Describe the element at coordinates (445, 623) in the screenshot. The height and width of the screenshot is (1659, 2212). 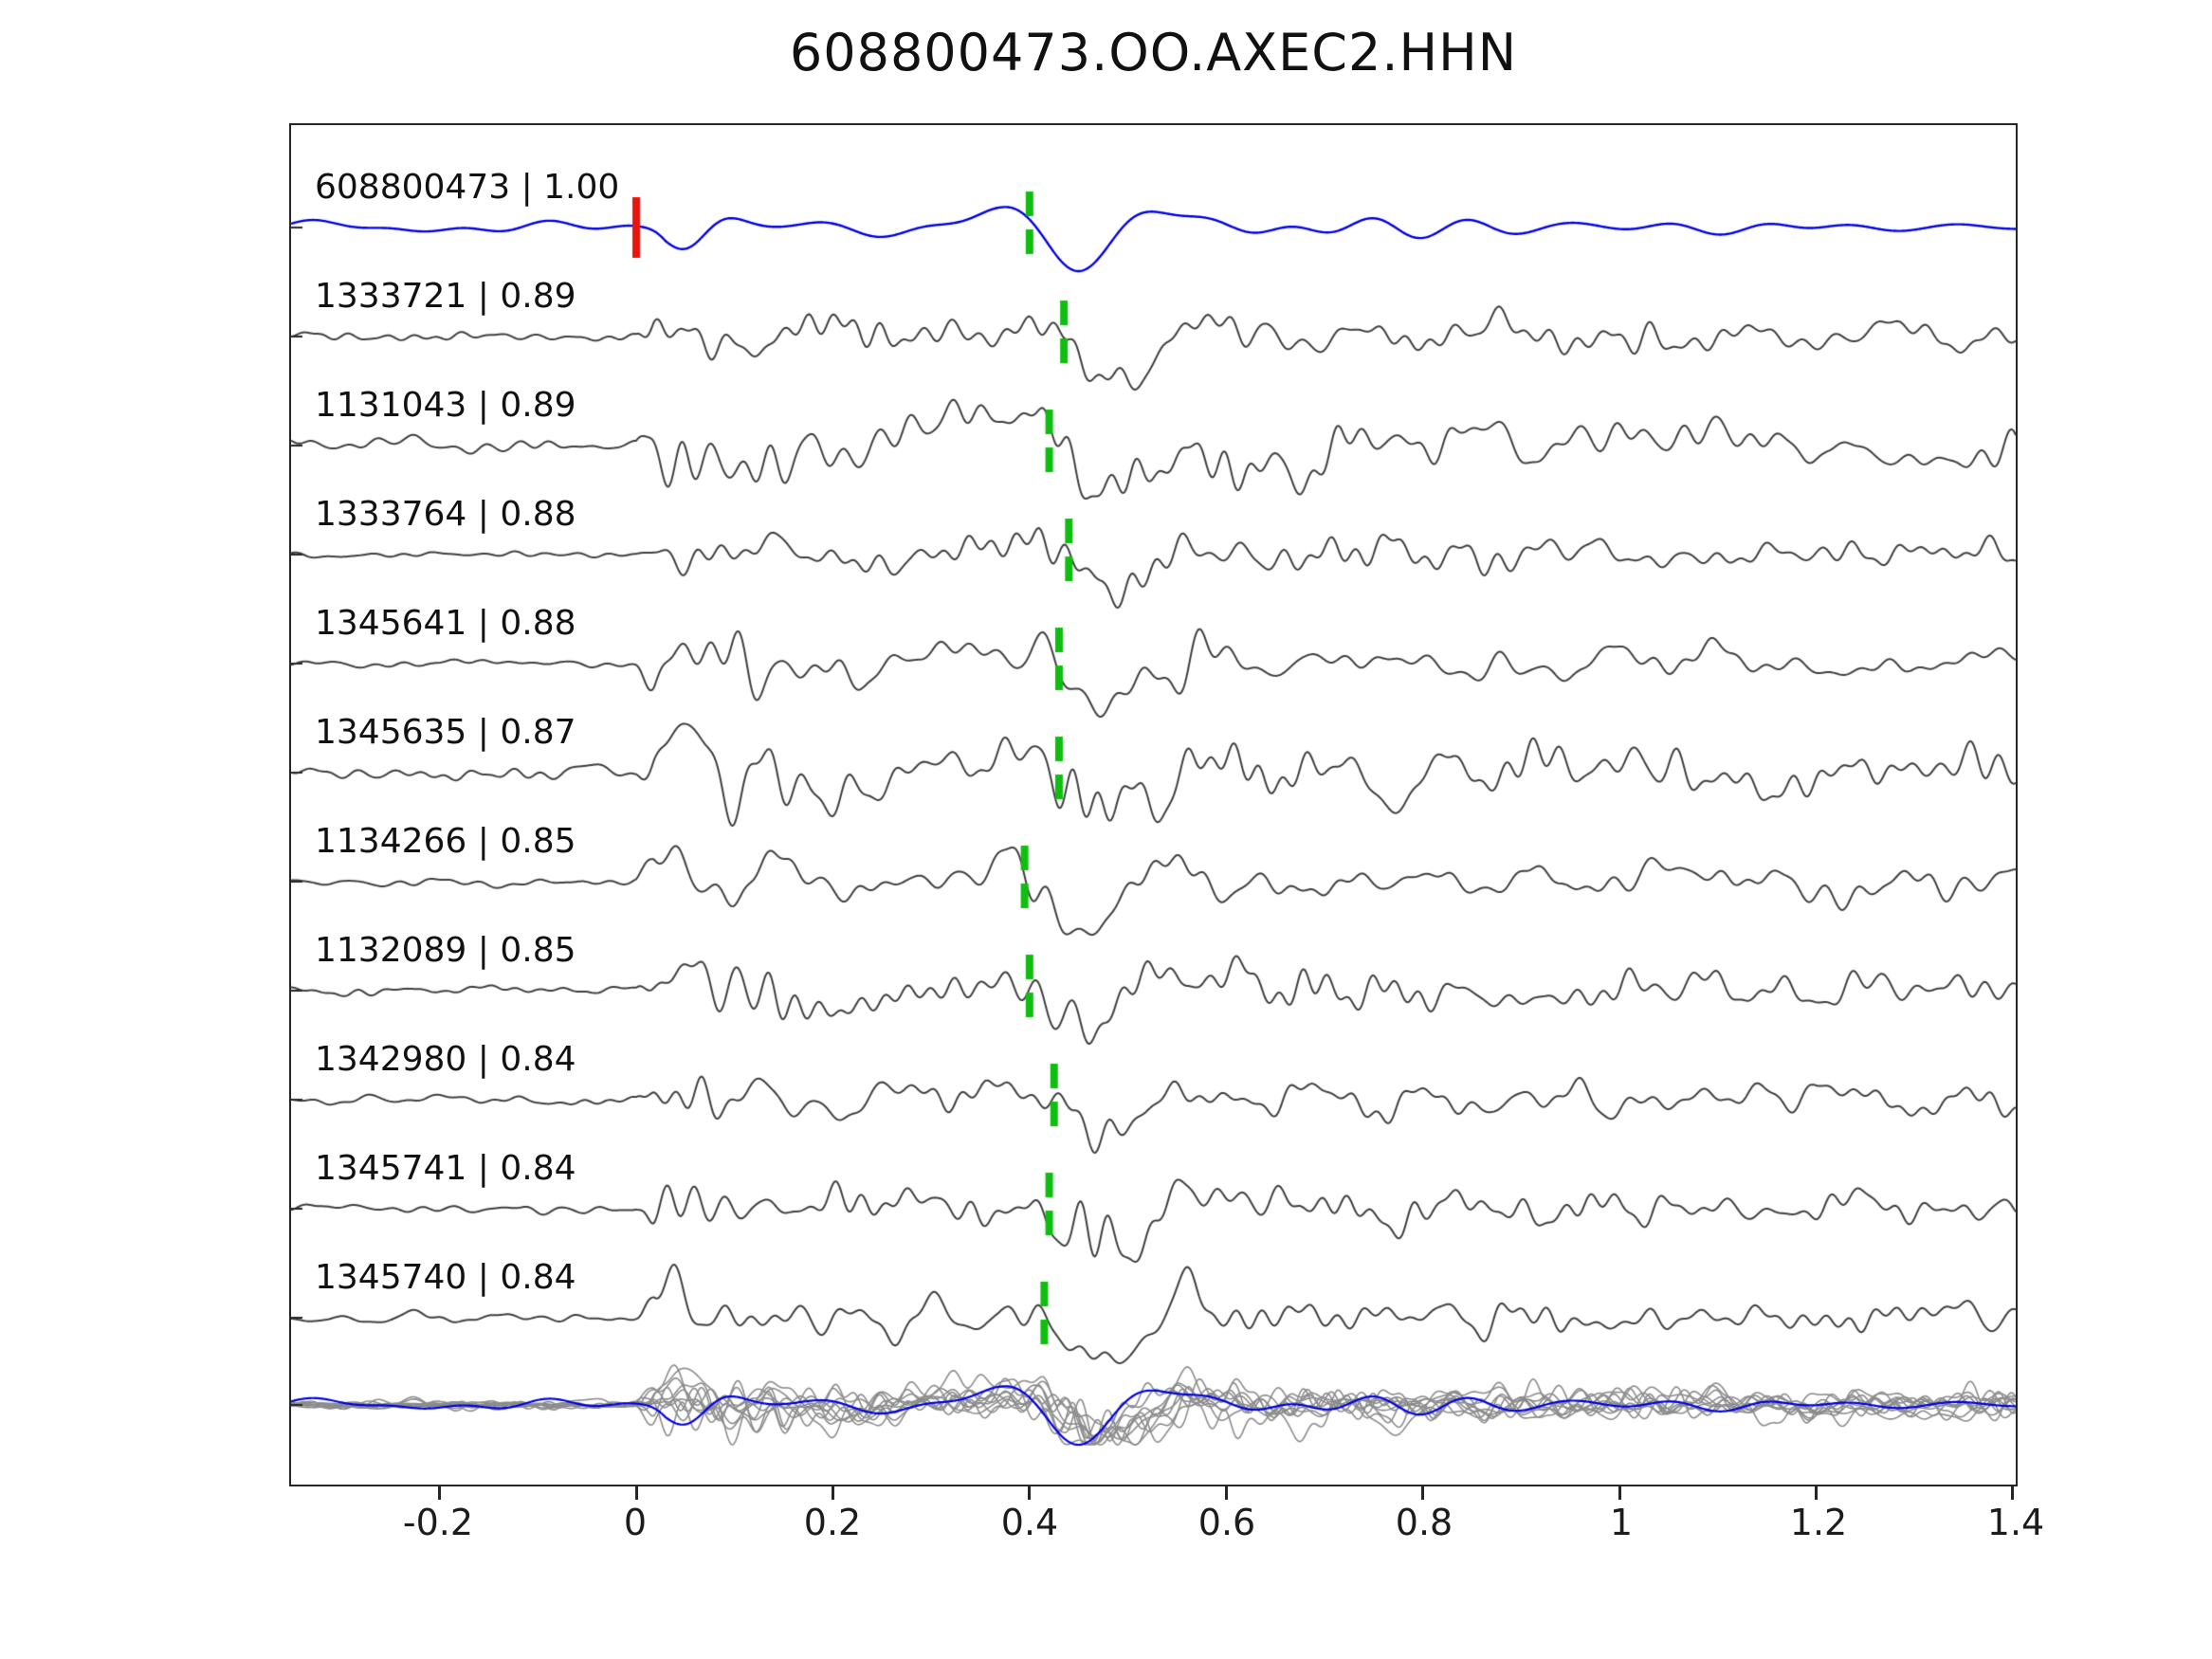
I see `trace-label: 1345641 | 0.88` at that location.